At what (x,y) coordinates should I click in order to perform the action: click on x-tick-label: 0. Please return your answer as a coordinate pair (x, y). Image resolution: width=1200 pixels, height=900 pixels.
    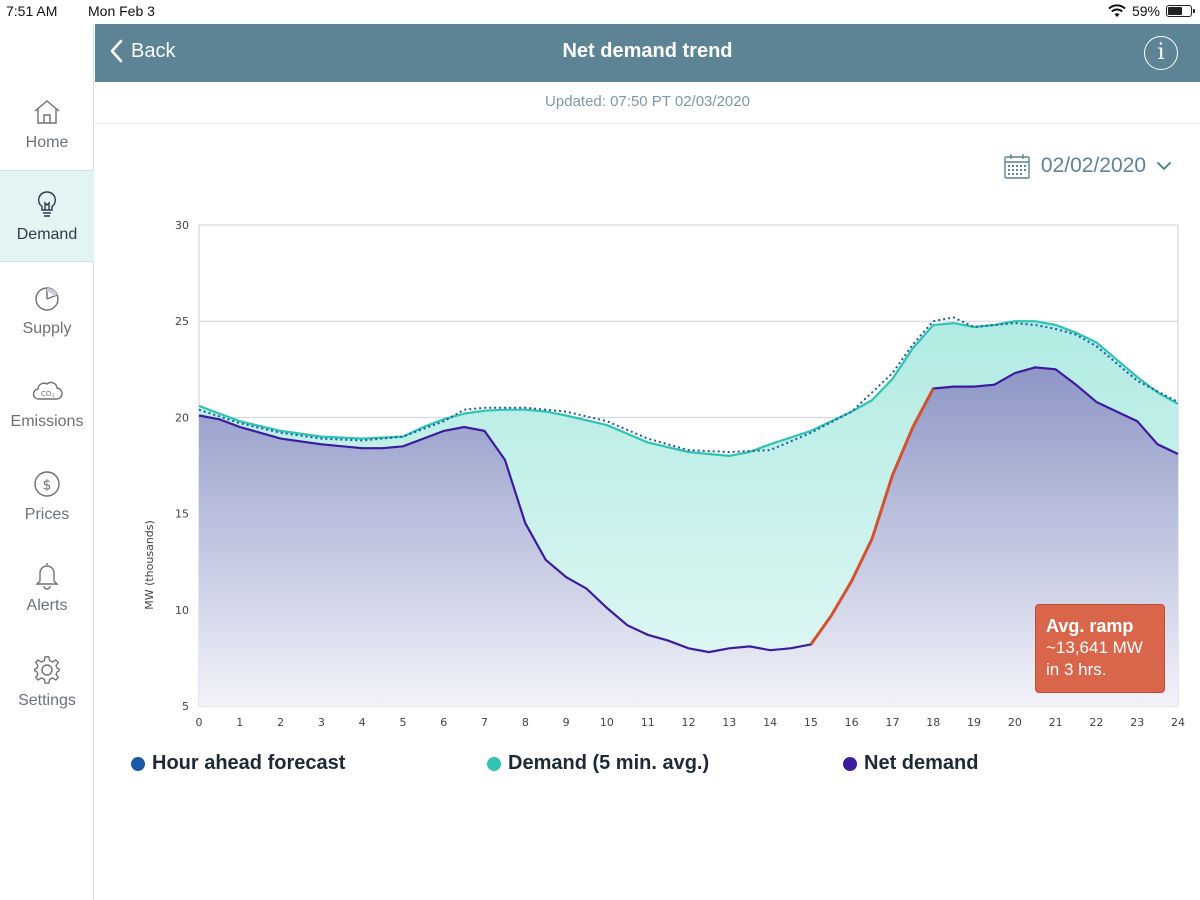
    Looking at the image, I should click on (199, 722).